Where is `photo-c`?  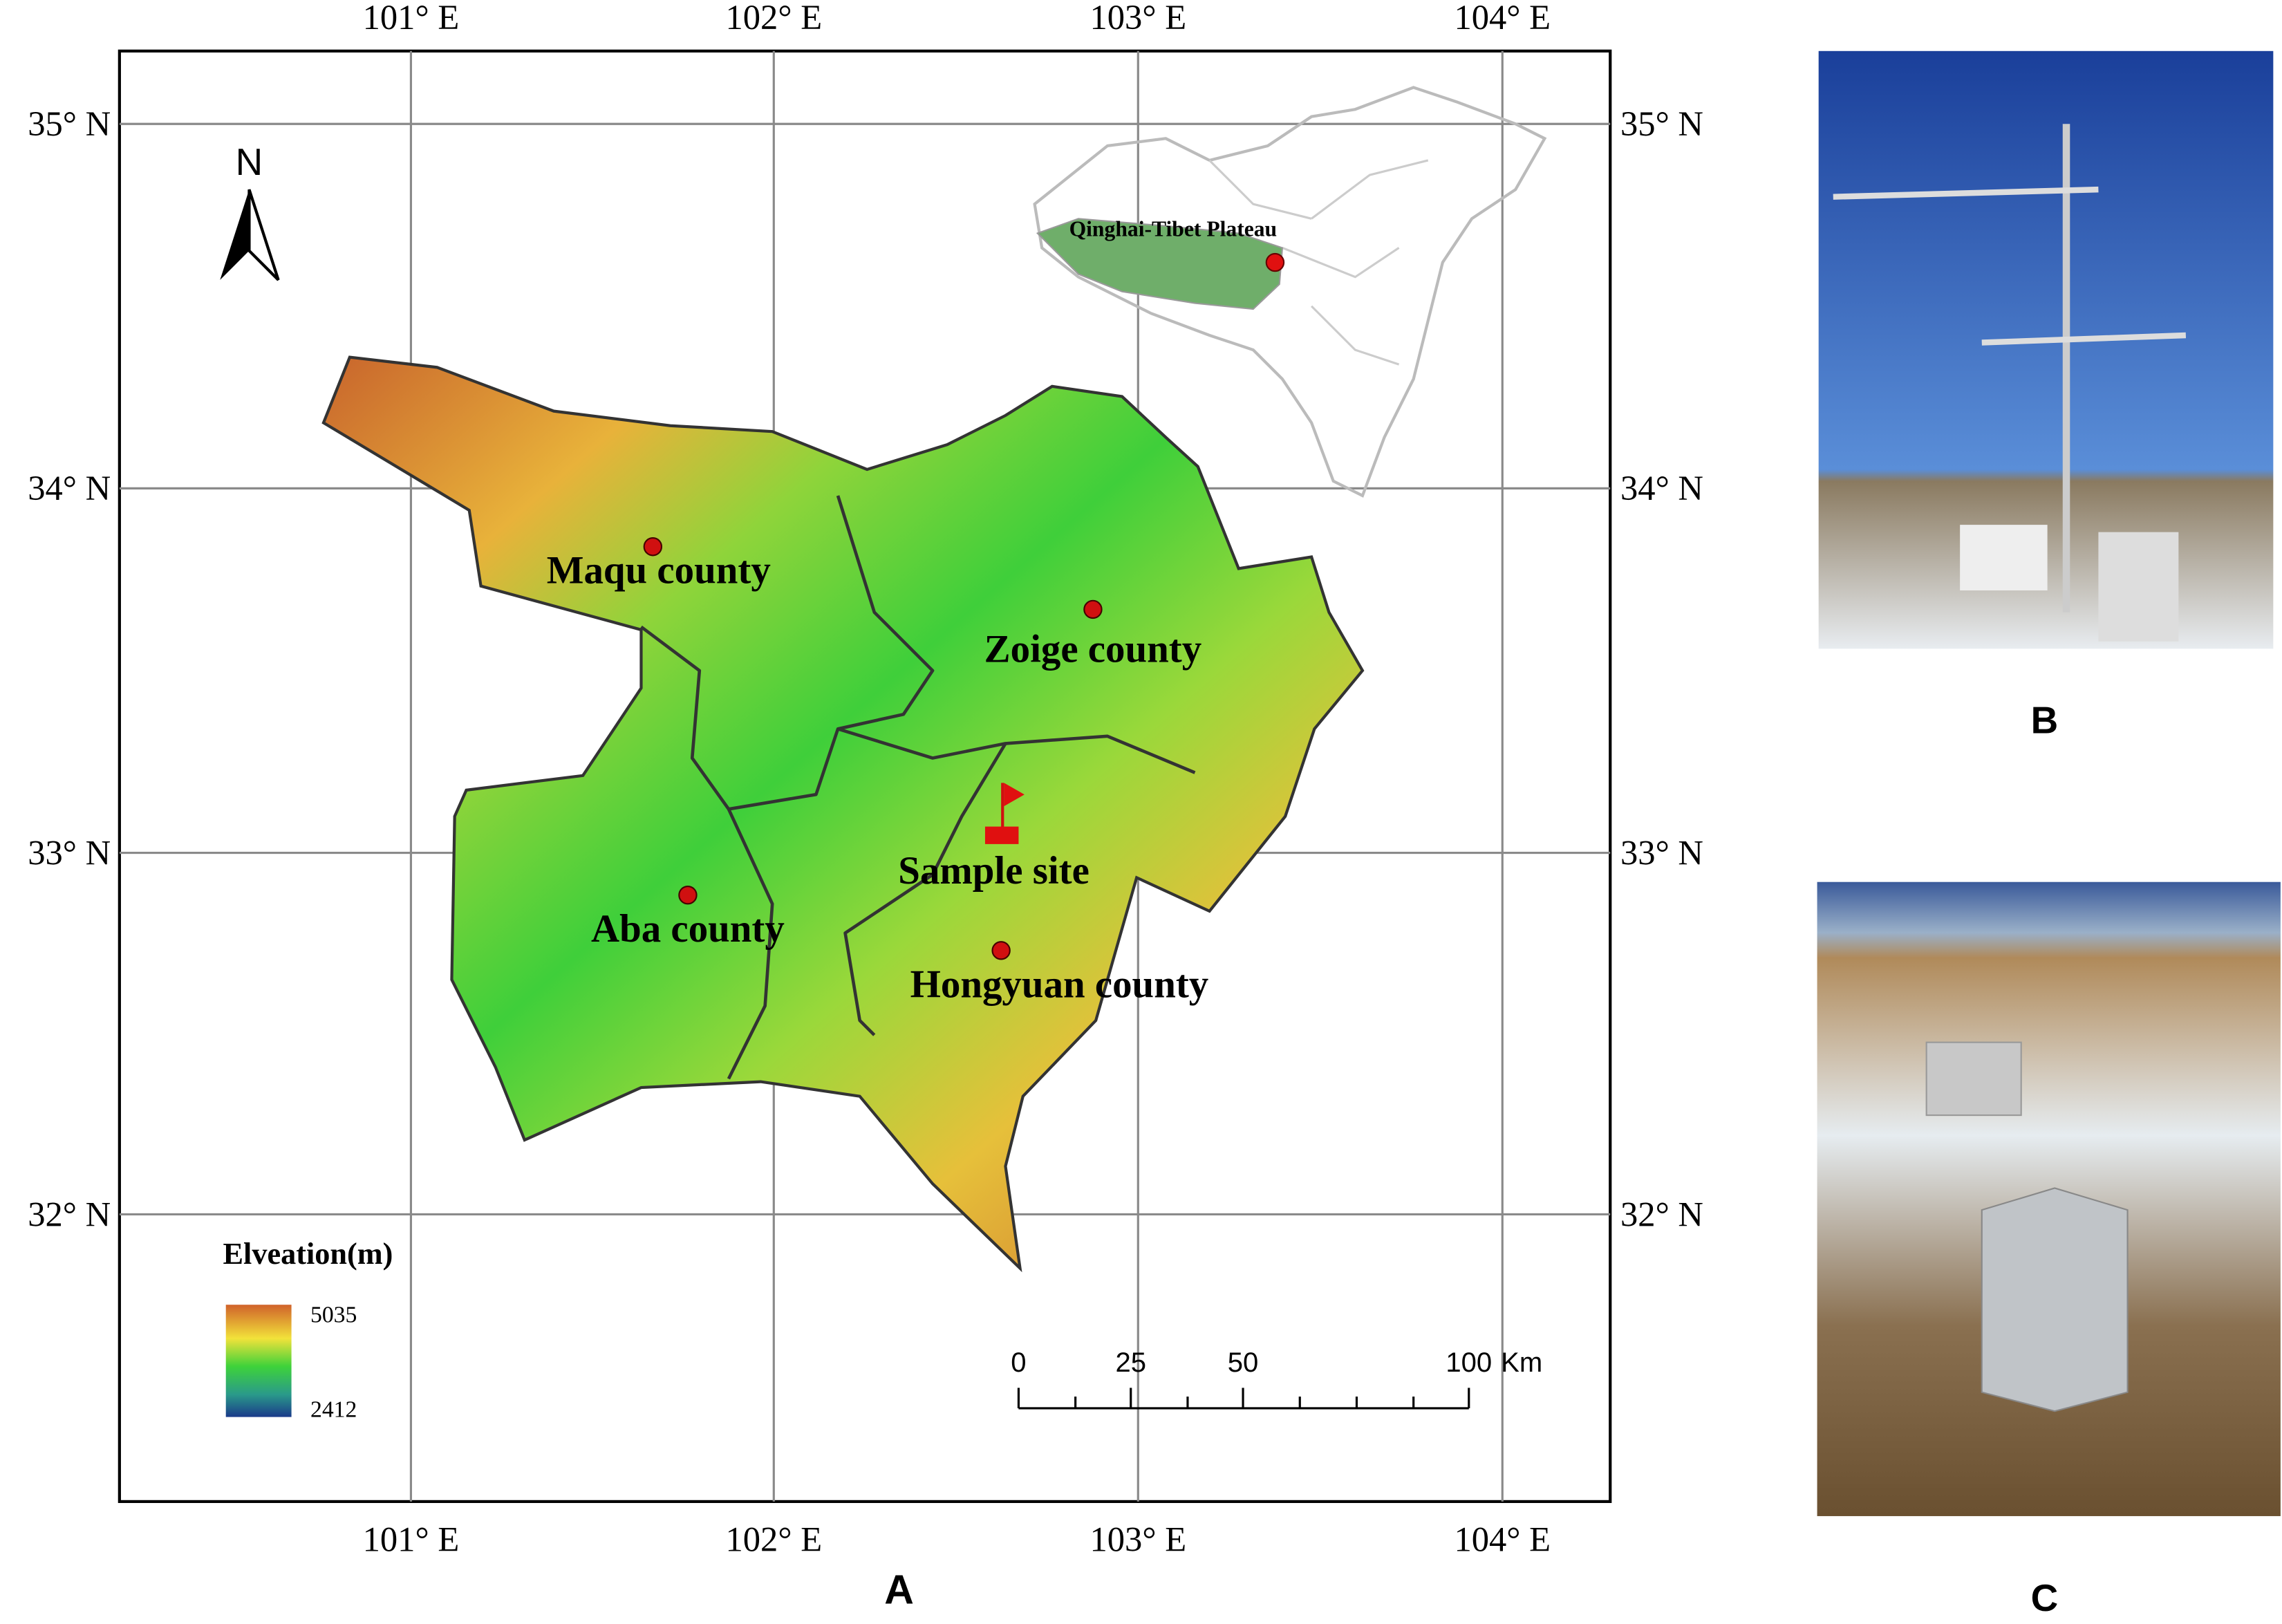
photo-c is located at coordinates (2049, 1198).